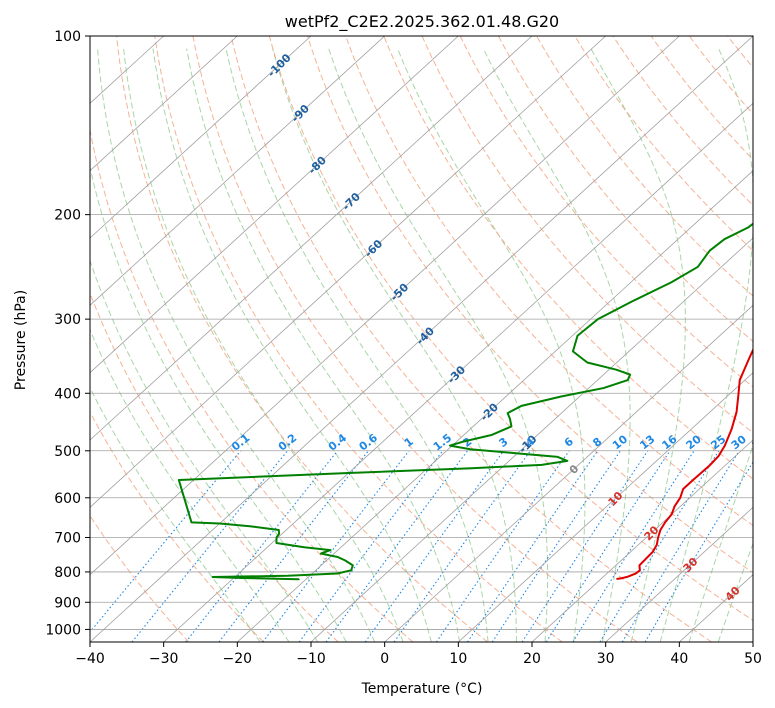  What do you see at coordinates (67, 573) in the screenshot?
I see `y-tick-label: 800` at bounding box center [67, 573].